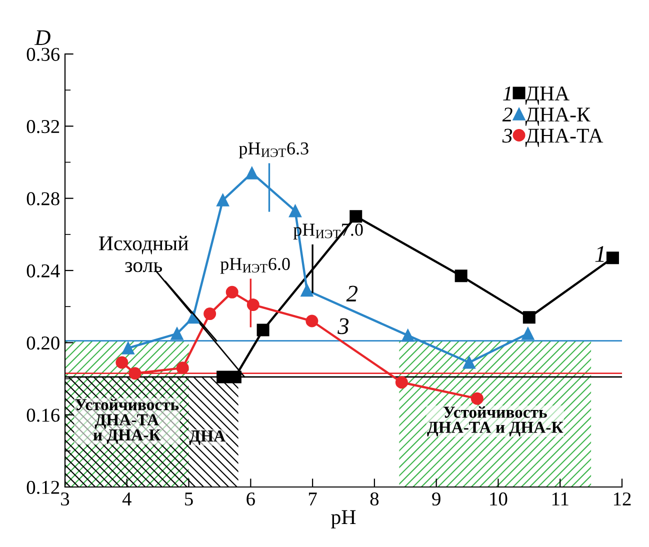 Image resolution: width=649 pixels, height=547 pixels. What do you see at coordinates (42, 37) in the screenshot?
I see `y-axis-title: D` at bounding box center [42, 37].